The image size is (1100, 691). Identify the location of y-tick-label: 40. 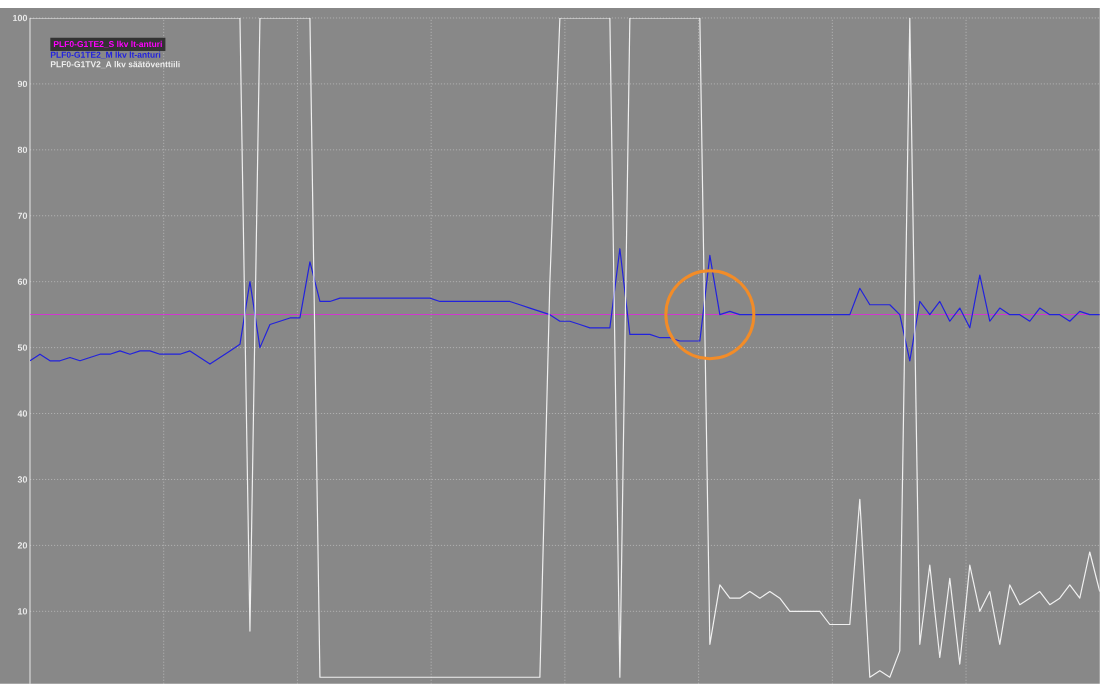
(22, 413).